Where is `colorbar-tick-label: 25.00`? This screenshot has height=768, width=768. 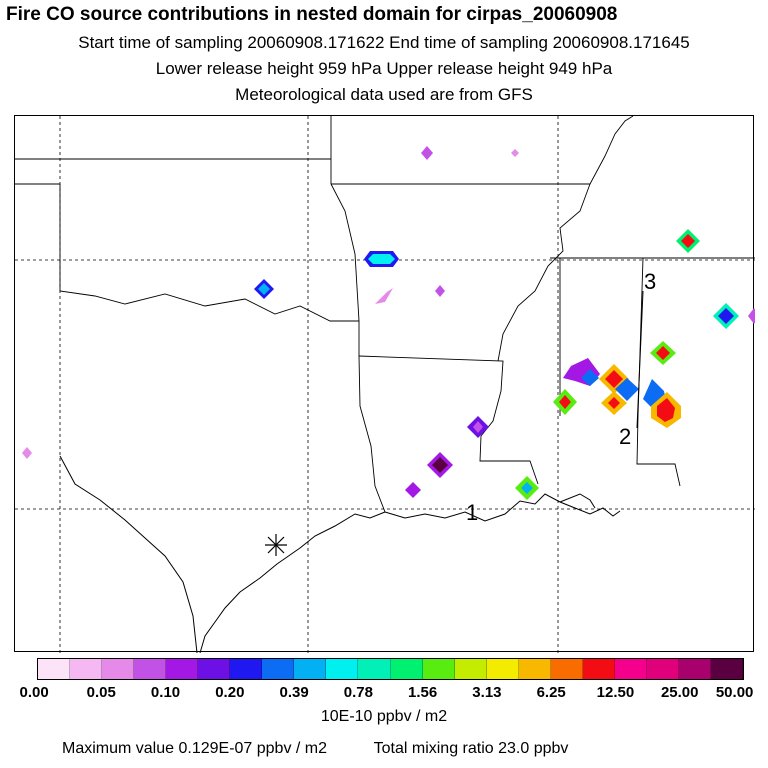
colorbar-tick-label: 25.00 is located at coordinates (679, 692).